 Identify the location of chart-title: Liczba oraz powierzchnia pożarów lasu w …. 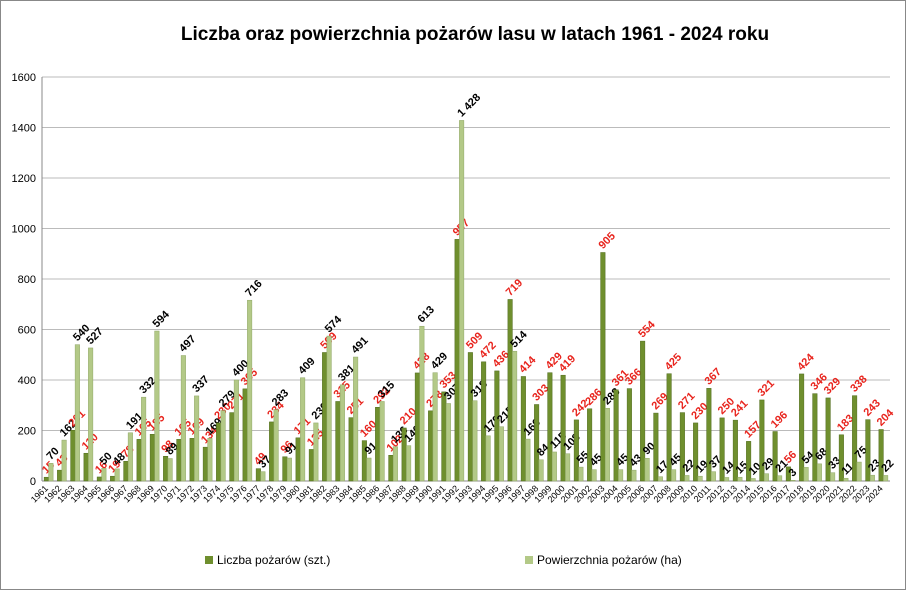
(475, 34).